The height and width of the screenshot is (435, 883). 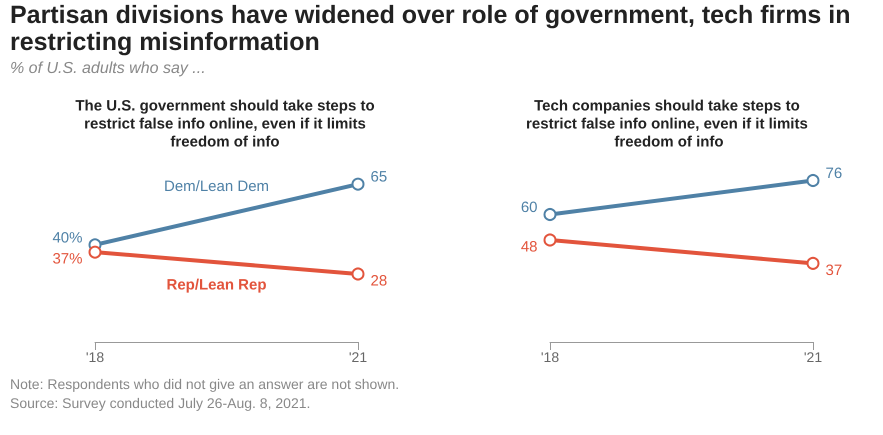 I want to click on data-label: 76, so click(x=834, y=173).